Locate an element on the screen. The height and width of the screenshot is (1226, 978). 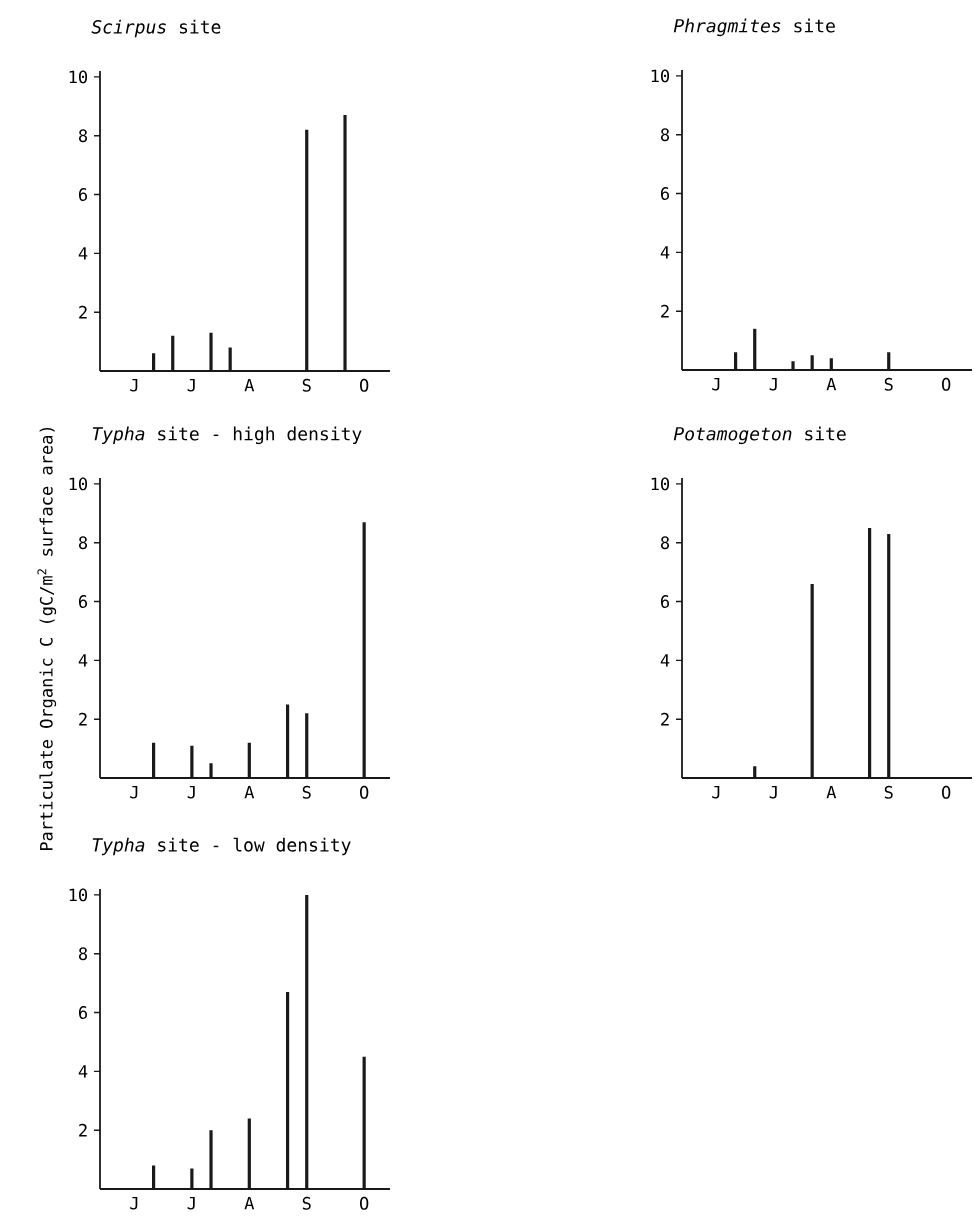
y-axis-title: Particulate Organic C (gC/m$^{2}$ surface area) is located at coordinates (47, 639).